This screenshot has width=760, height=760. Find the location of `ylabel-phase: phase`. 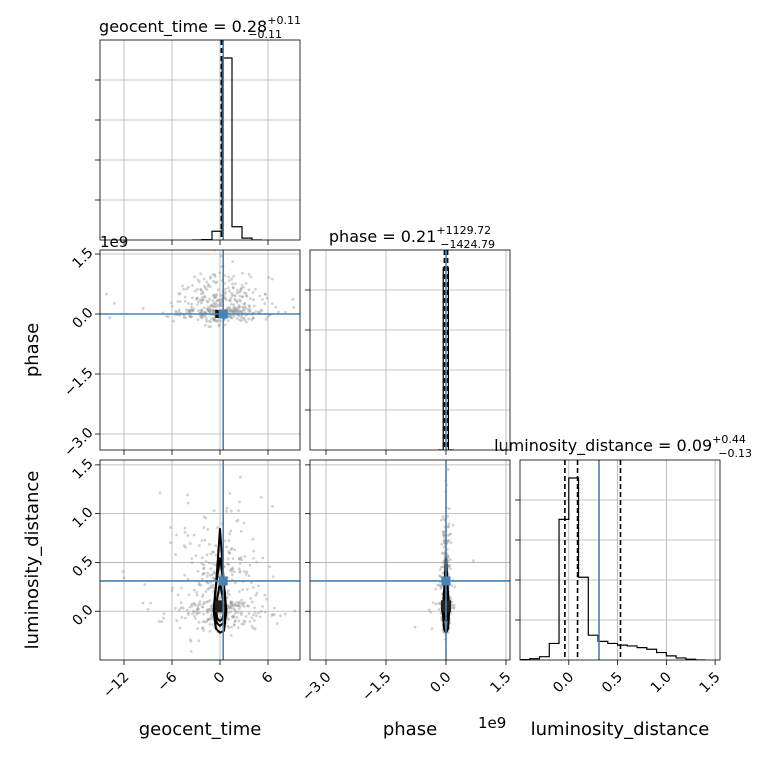

ylabel-phase: phase is located at coordinates (32, 350).